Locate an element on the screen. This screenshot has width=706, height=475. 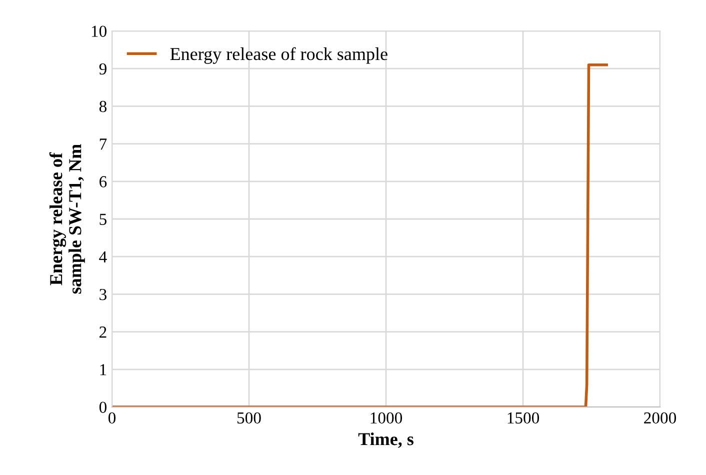
x-tick-label: 500 is located at coordinates (249, 418).